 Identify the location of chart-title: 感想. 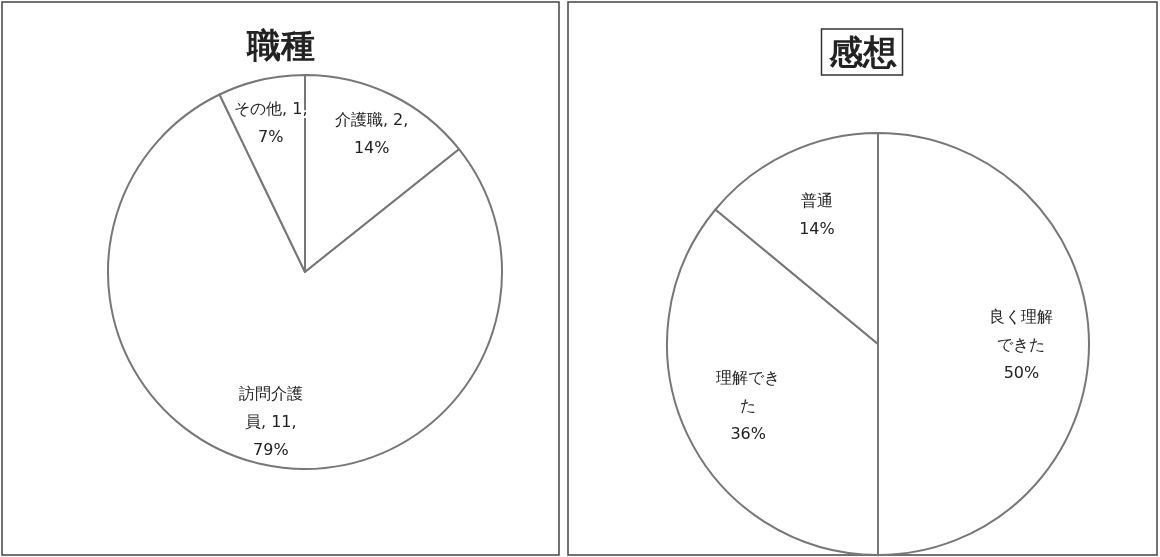
(862, 52).